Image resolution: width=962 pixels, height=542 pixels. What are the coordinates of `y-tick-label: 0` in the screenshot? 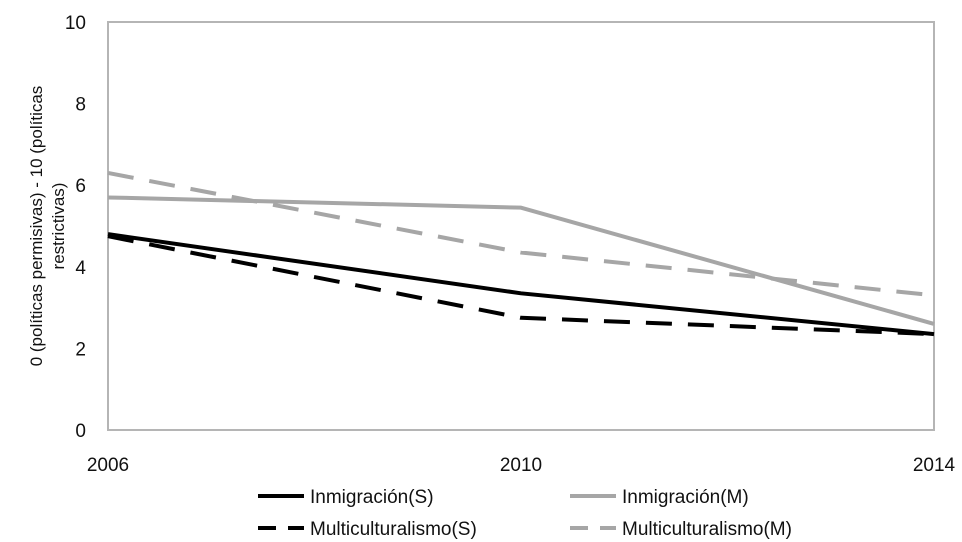 It's located at (80, 431).